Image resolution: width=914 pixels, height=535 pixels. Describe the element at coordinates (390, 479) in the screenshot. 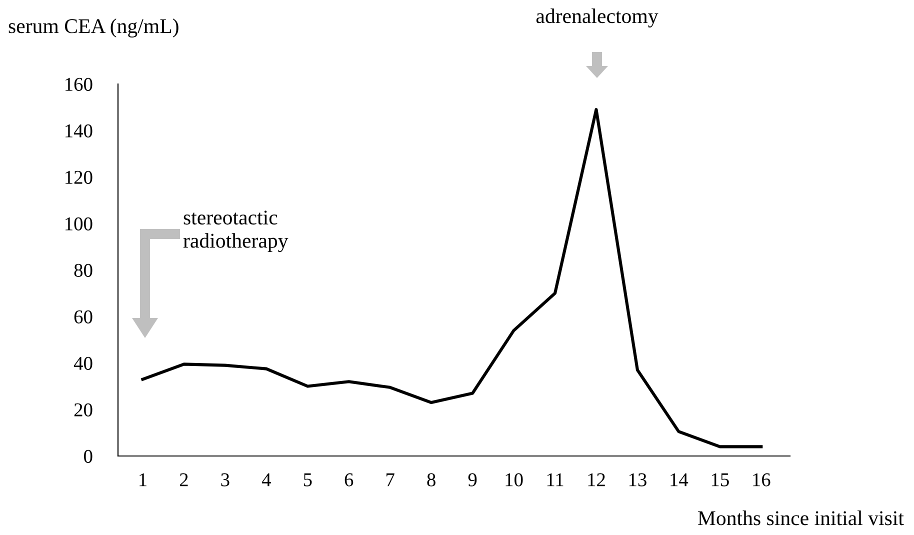

I see `x-tick-label: 7` at that location.